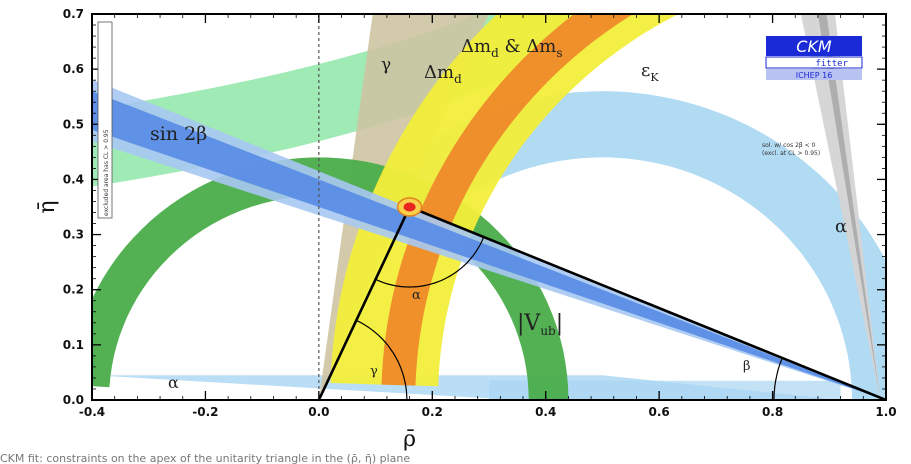 The height and width of the screenshot is (464, 911). I want to click on apex-contour-inner, so click(409, 207).